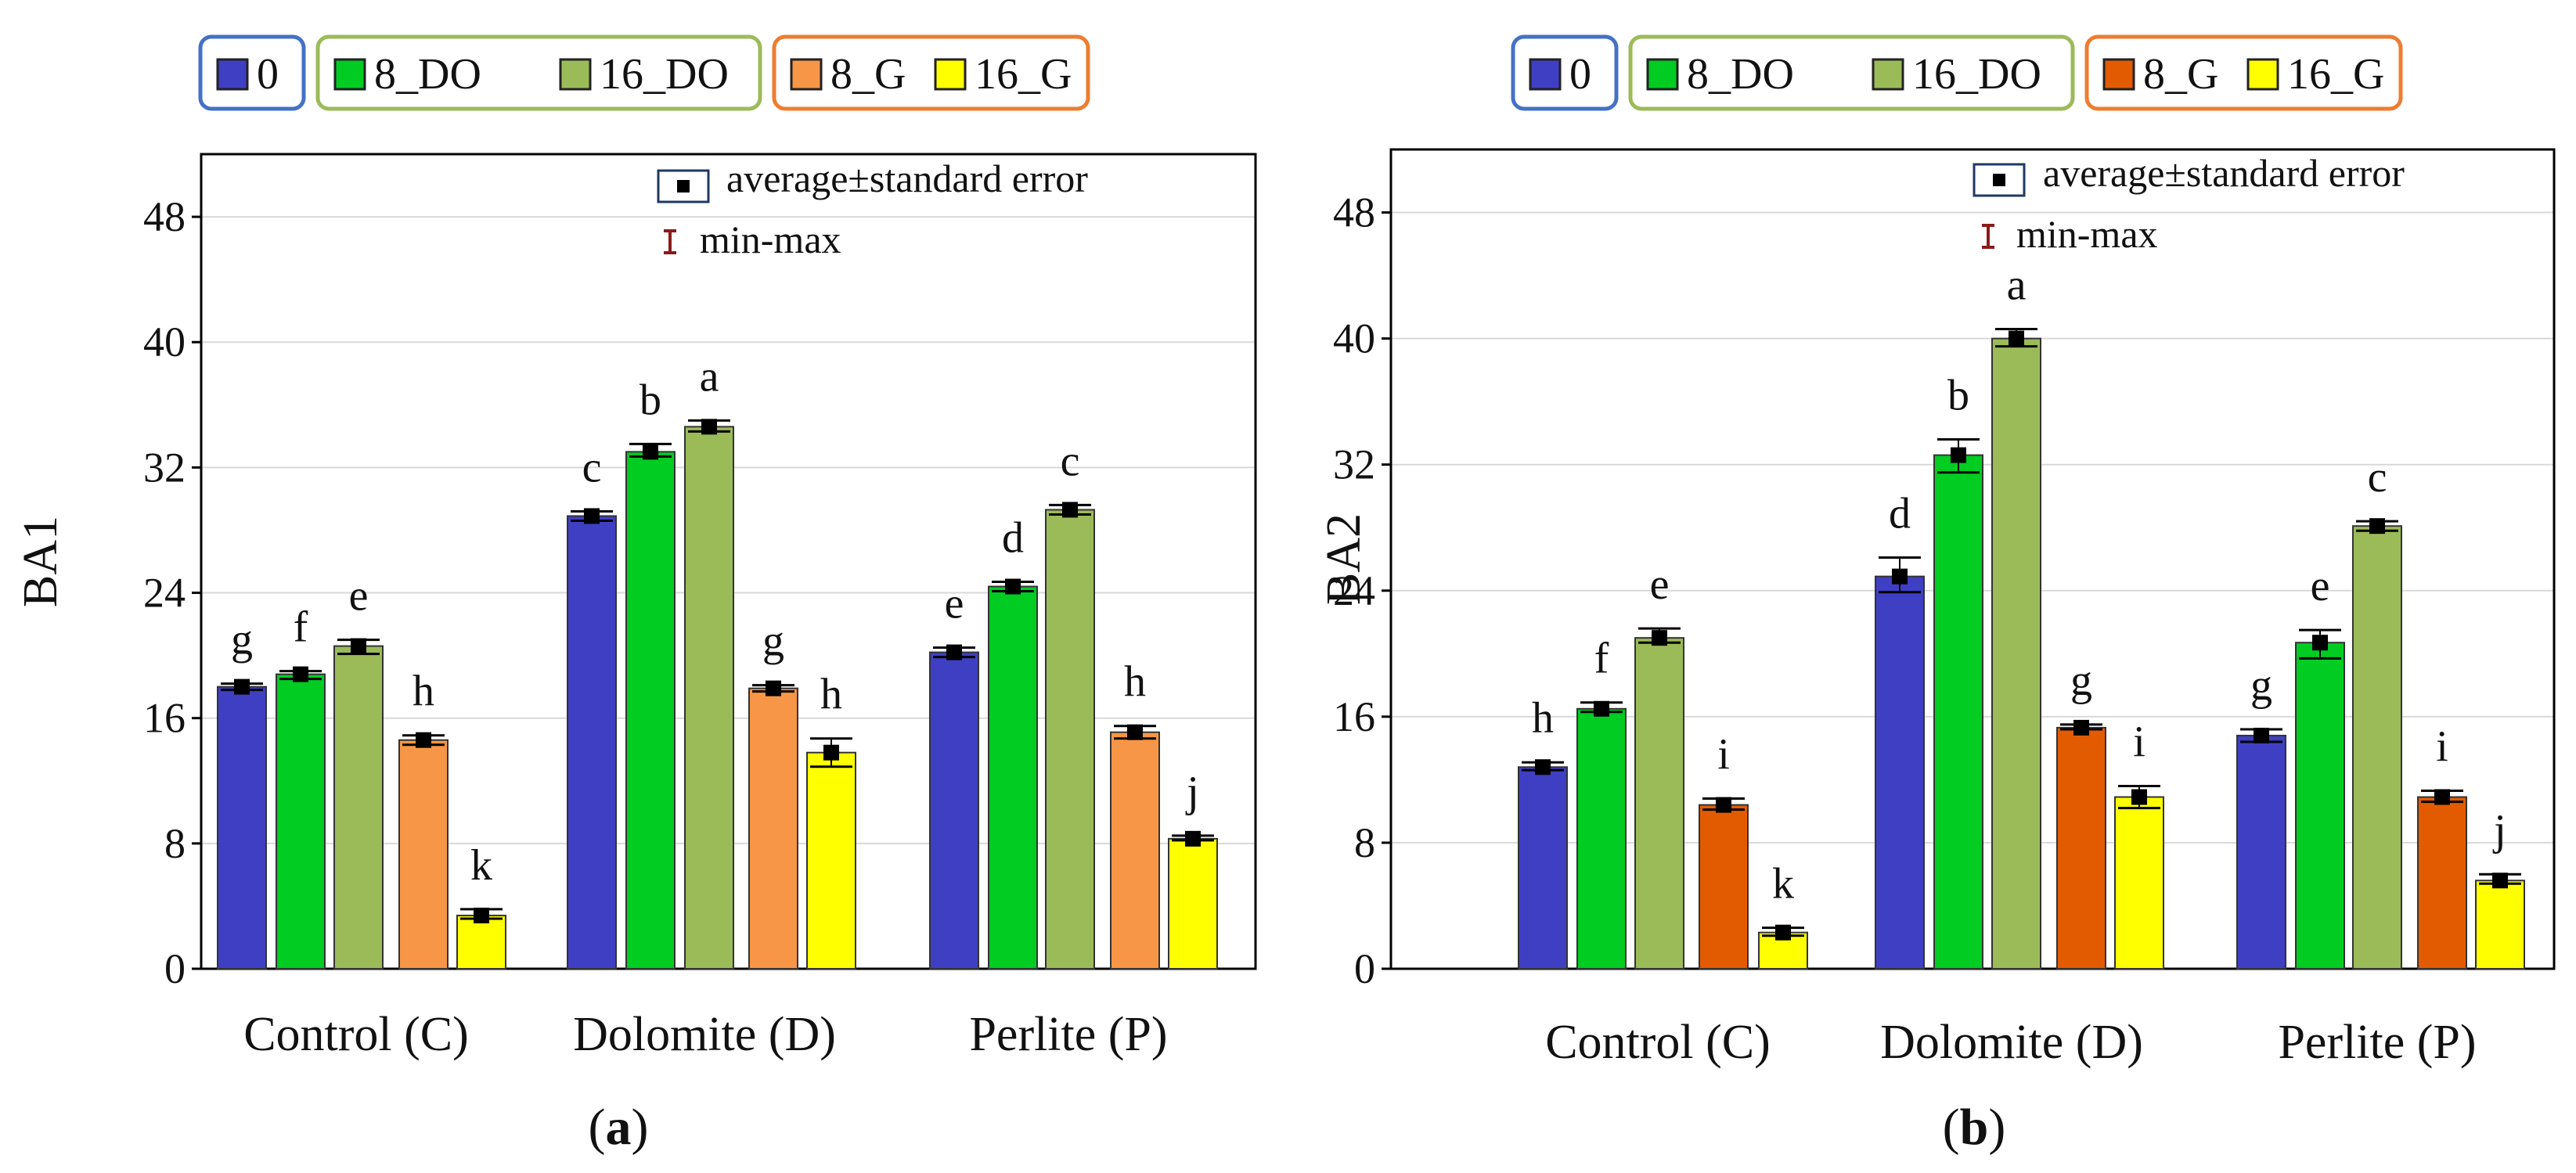  What do you see at coordinates (40, 561) in the screenshot?
I see `y-axis-label: BA1` at bounding box center [40, 561].